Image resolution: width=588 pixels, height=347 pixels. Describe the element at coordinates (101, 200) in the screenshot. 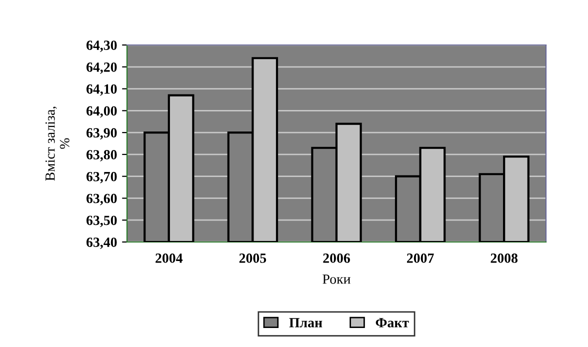

I see `y-tick-label: 63,60` at that location.